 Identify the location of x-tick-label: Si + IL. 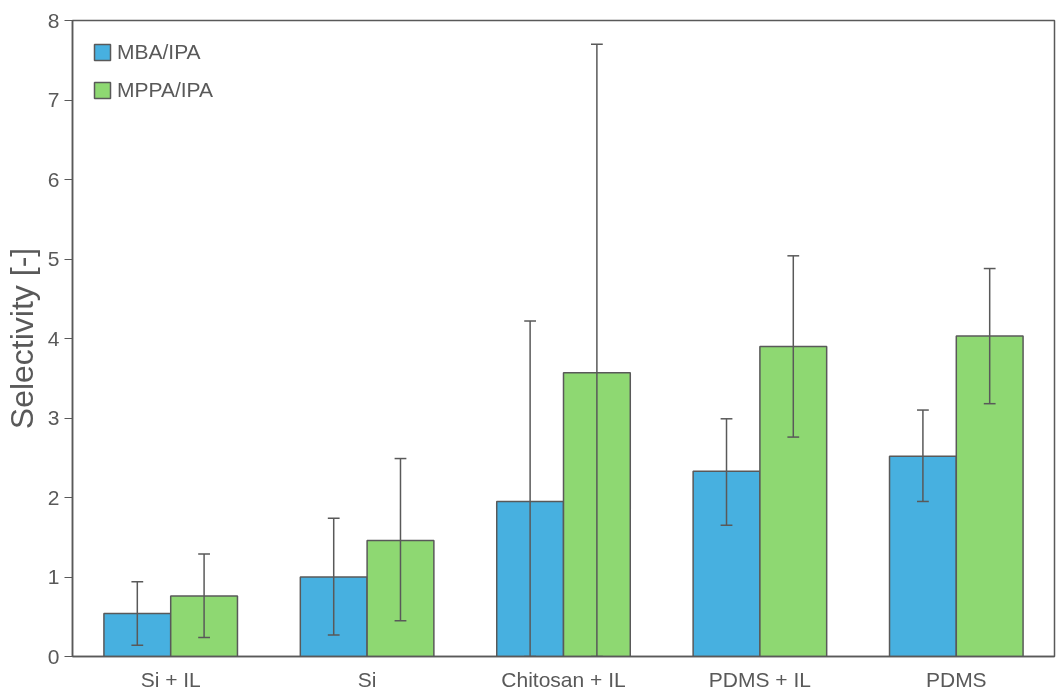
(170, 679).